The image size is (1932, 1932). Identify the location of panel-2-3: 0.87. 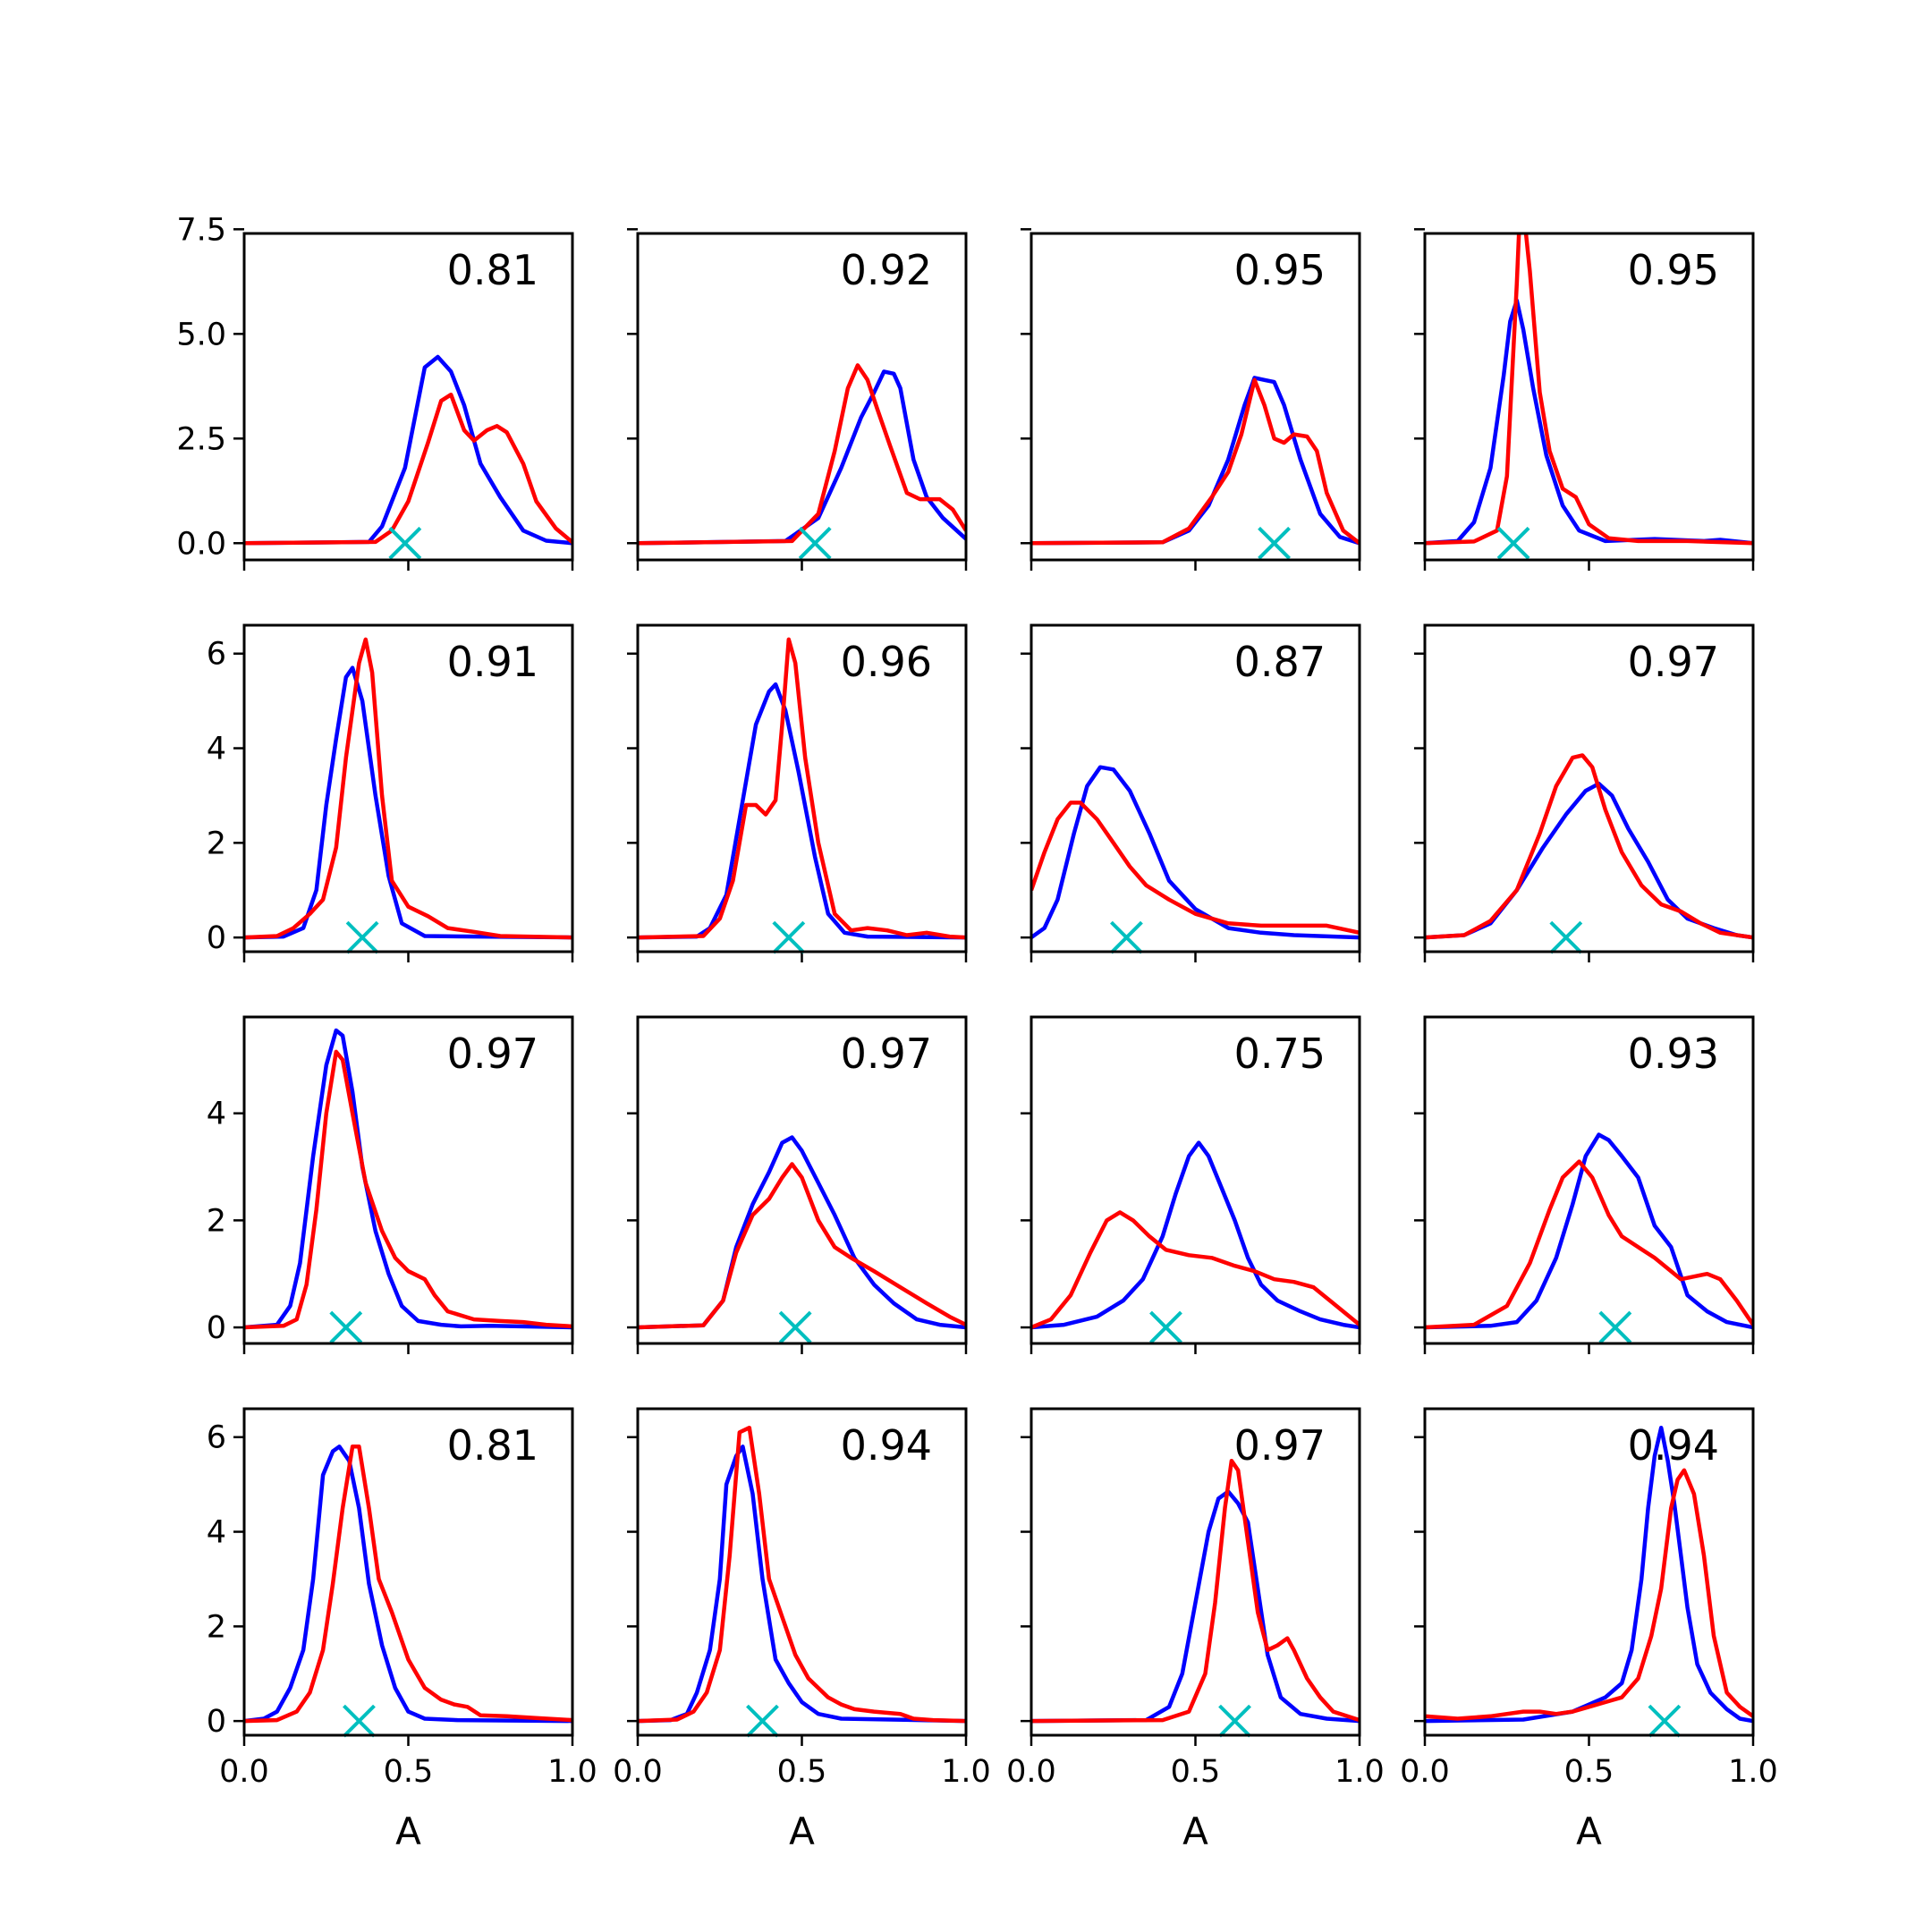
(1191, 792).